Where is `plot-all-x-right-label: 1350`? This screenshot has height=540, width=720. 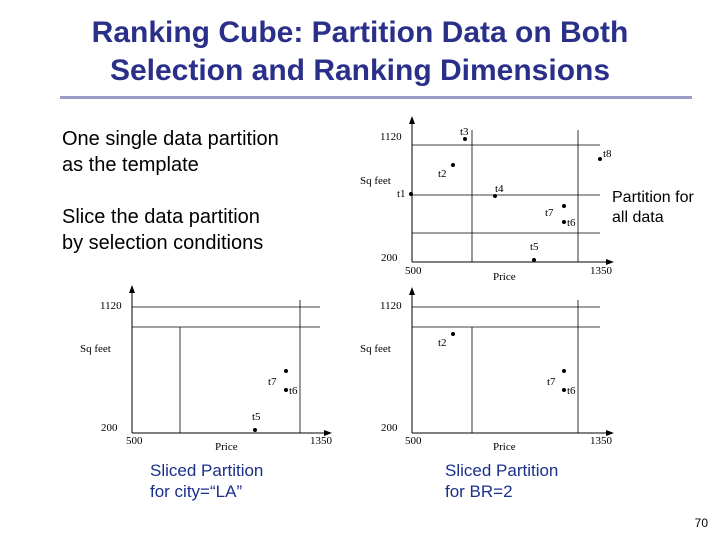 plot-all-x-right-label: 1350 is located at coordinates (601, 271).